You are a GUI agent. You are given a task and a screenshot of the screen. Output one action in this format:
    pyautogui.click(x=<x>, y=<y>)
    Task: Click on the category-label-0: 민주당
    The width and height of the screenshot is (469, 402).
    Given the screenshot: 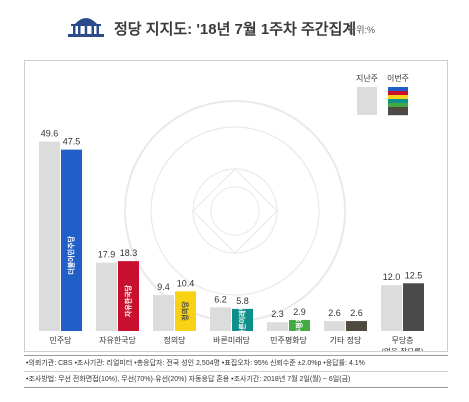 What is the action you would take?
    pyautogui.click(x=60, y=340)
    